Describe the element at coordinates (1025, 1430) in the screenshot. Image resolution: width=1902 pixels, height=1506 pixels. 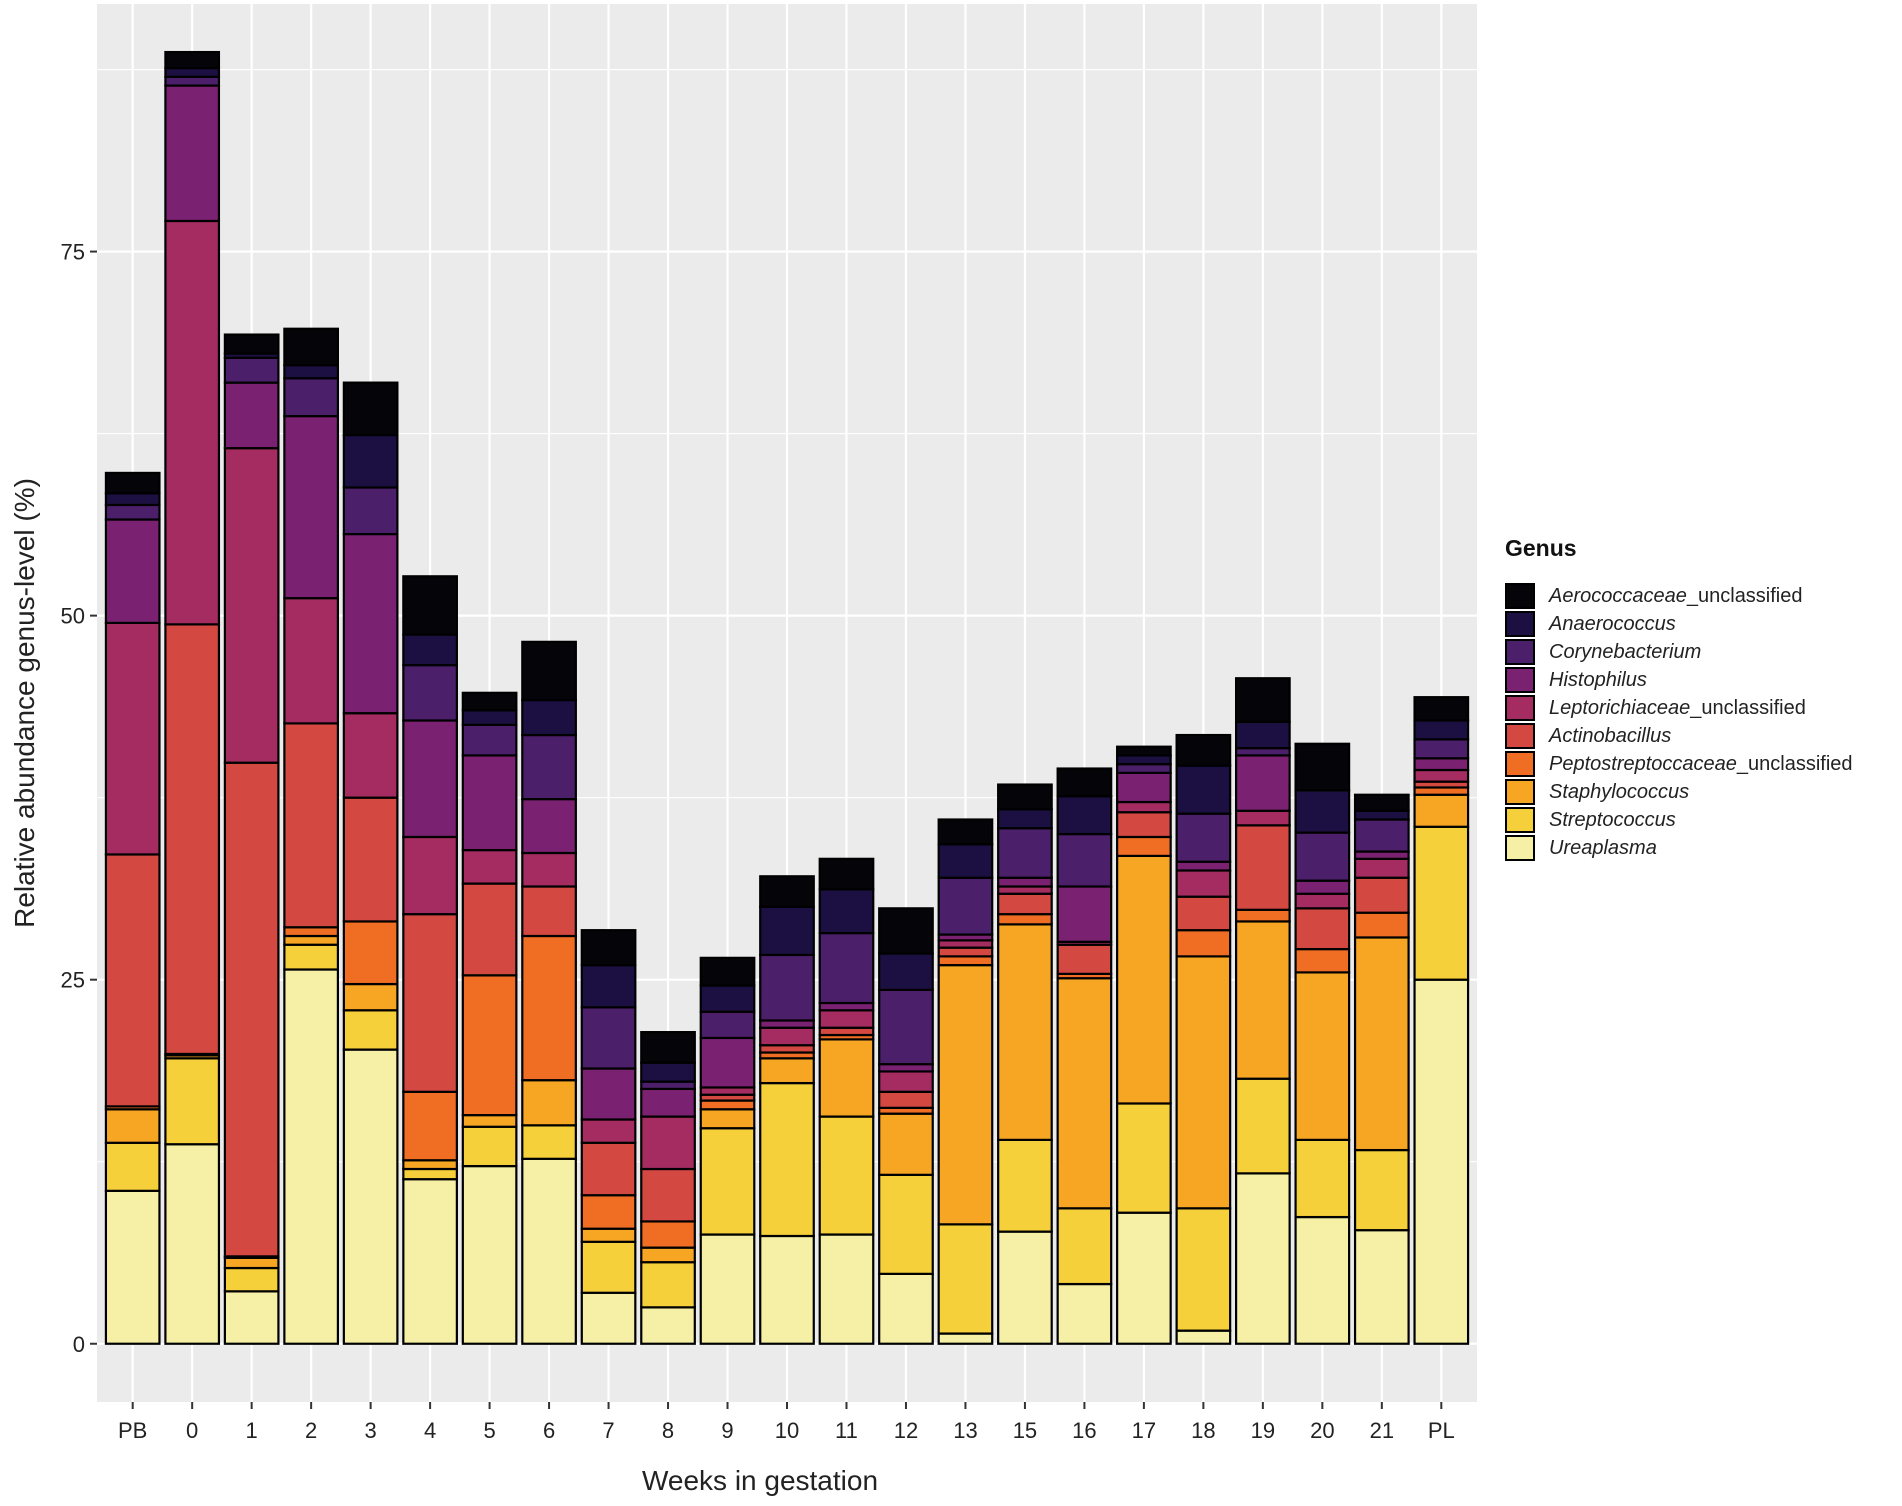
I see `x-tick-label: 15` at that location.